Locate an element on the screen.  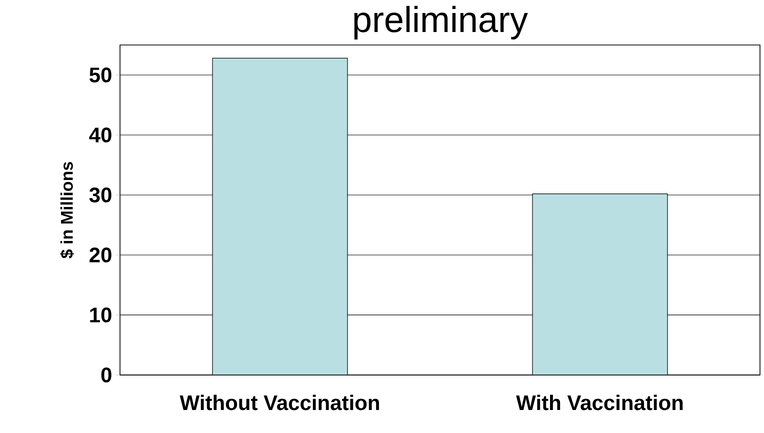
y-tick-label: 0 is located at coordinates (106, 375).